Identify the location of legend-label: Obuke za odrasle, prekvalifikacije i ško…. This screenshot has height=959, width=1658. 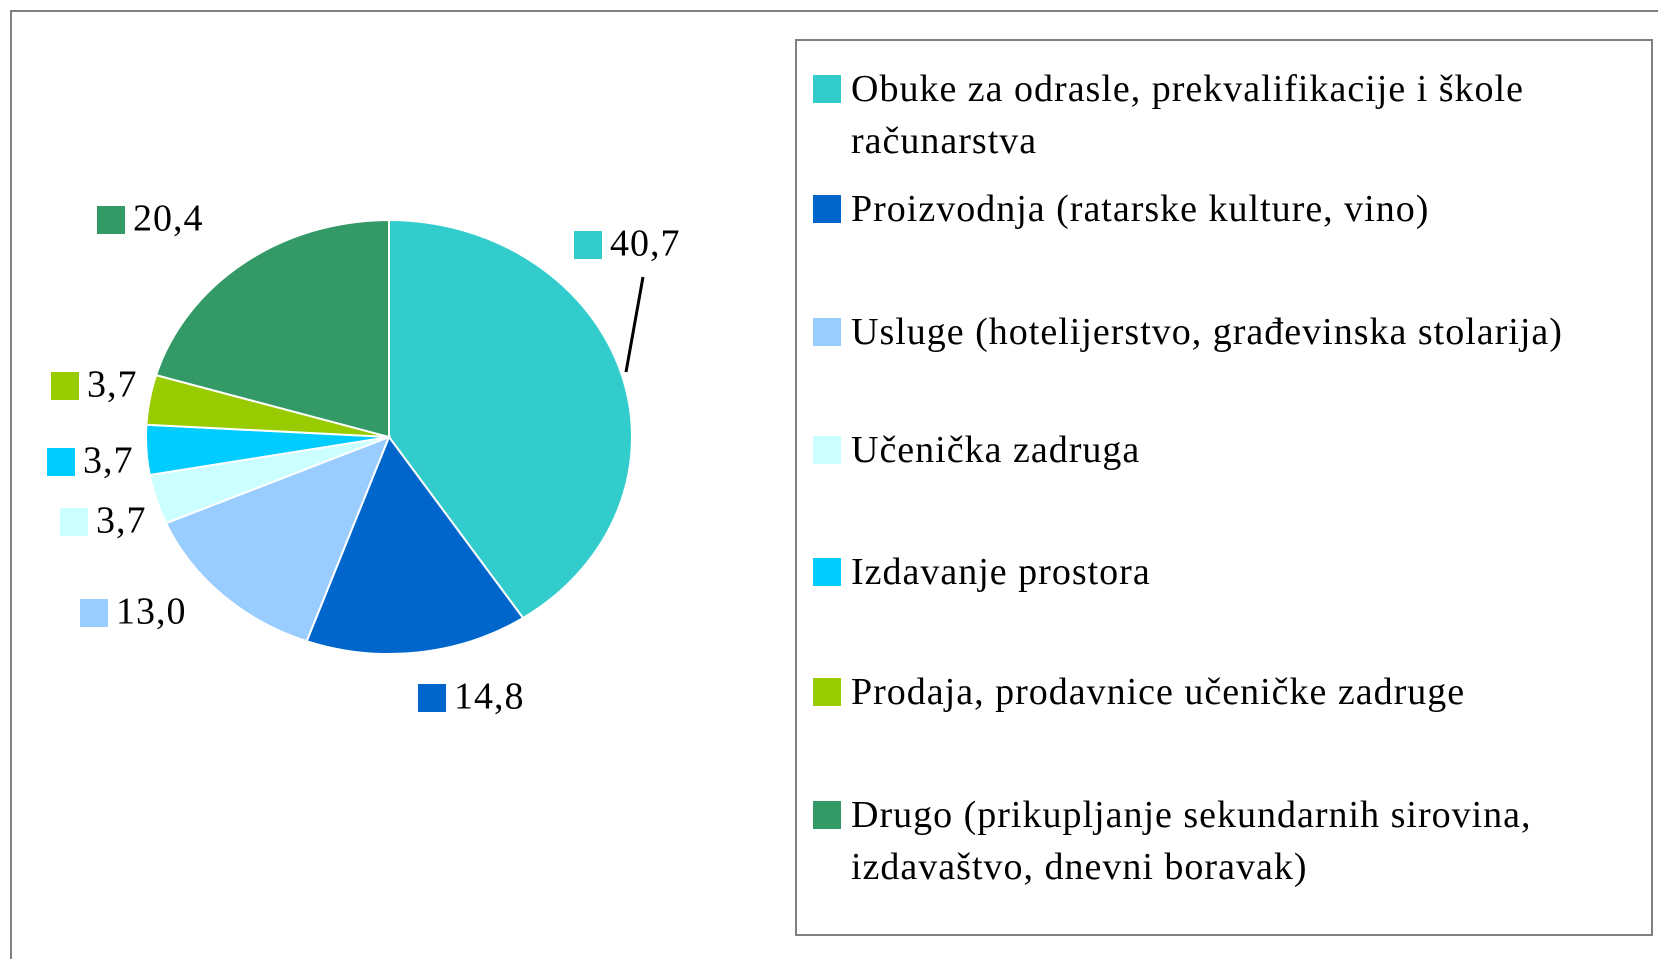
(1187, 115).